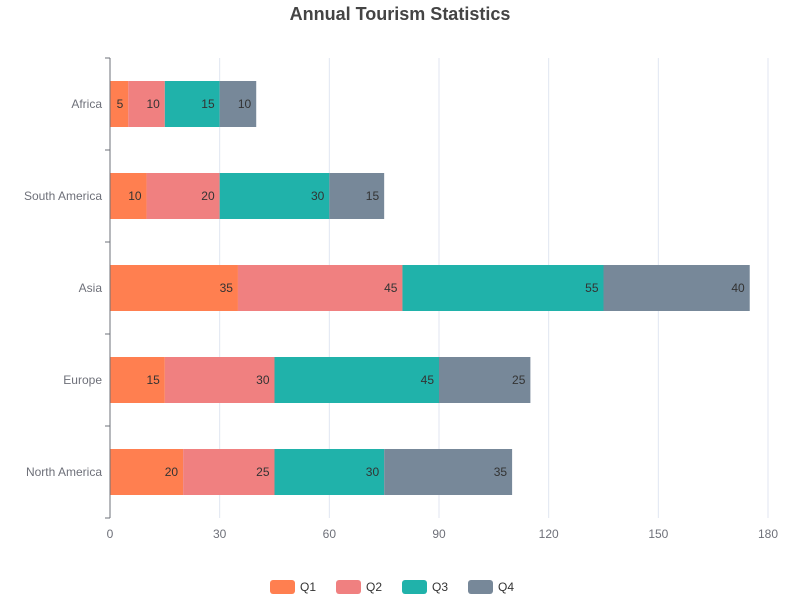 The height and width of the screenshot is (600, 800). I want to click on chart-title: Annual Tourism Statistics, so click(400, 14).